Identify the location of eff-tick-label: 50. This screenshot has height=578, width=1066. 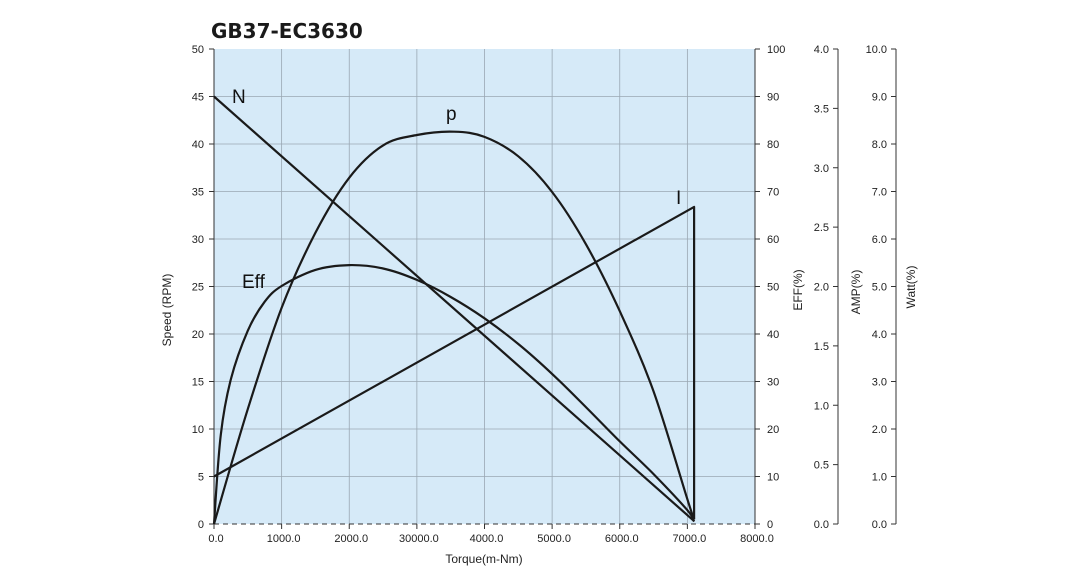
(773, 288).